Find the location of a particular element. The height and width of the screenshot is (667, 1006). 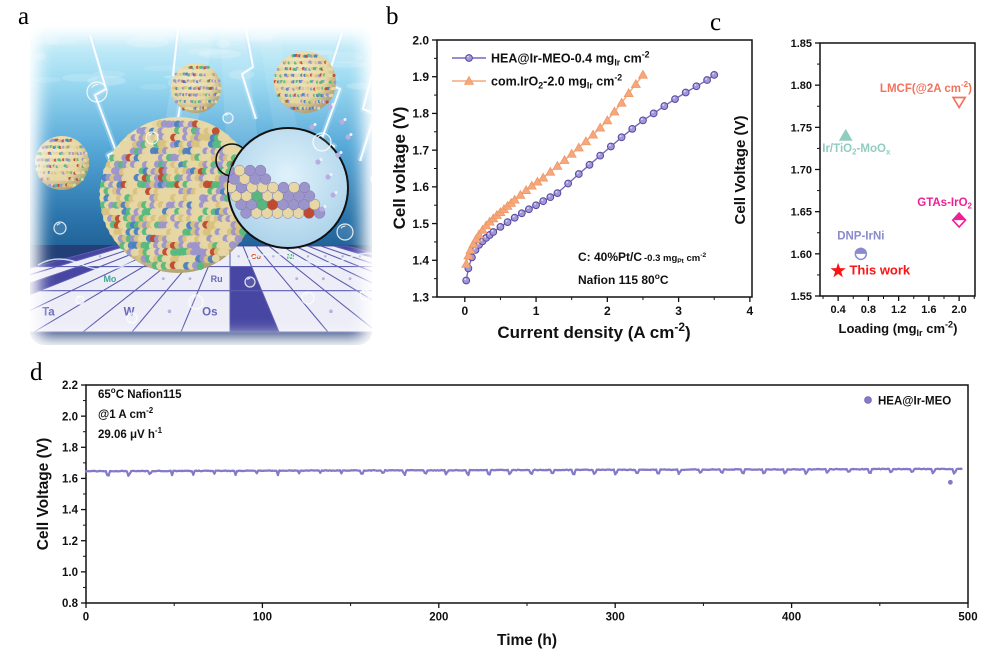

svg-text: Ru is located at coordinates (217, 279).